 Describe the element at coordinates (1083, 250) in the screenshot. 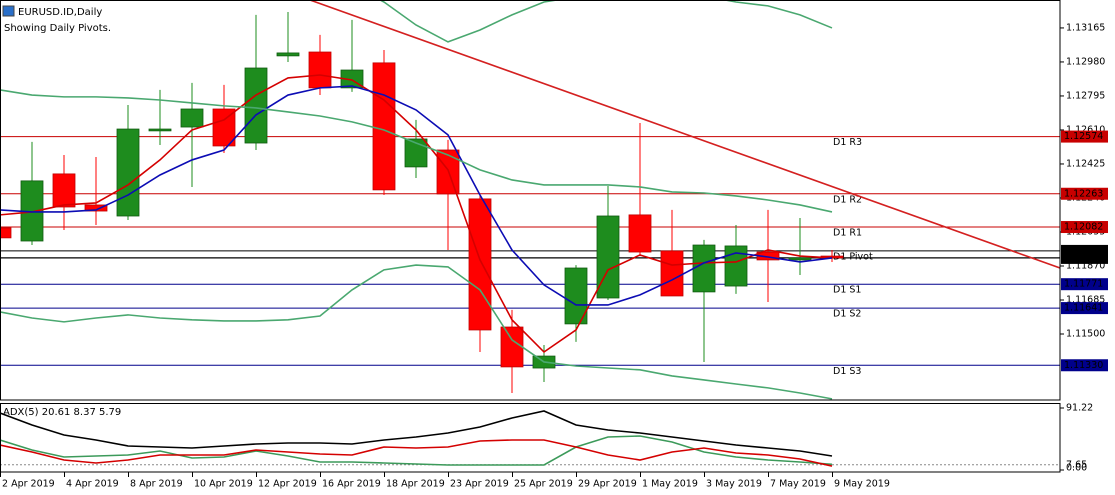

I see `price-label: 1.11952` at that location.